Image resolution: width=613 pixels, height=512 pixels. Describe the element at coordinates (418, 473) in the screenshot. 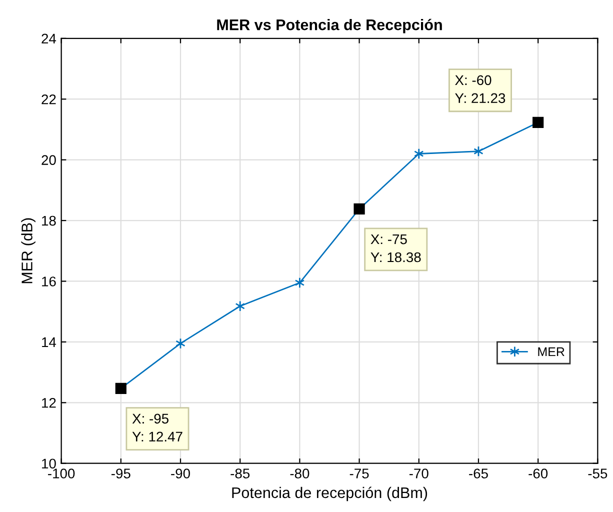

I see `x-tick-label: -70` at that location.